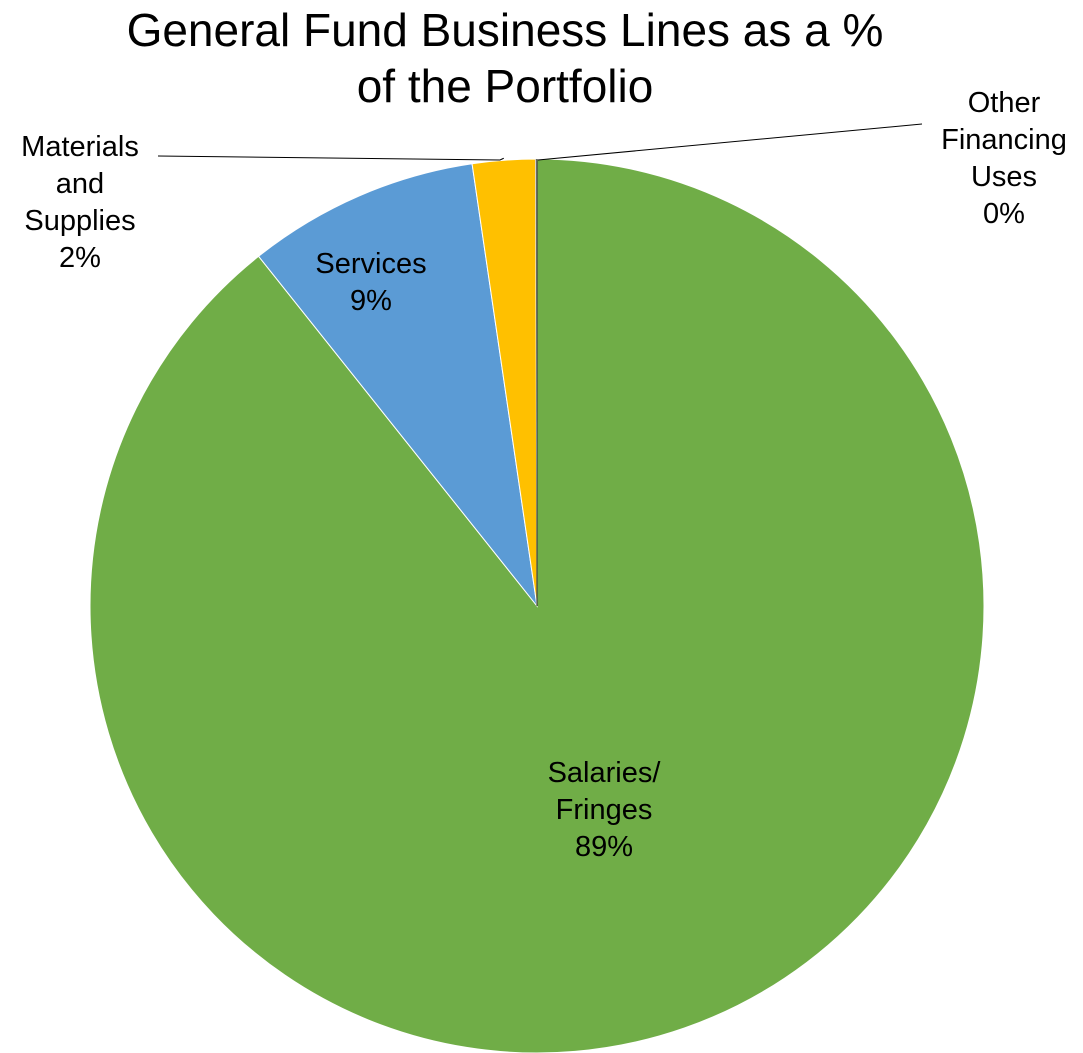  I want to click on pie-slice-materials-and-supplies, so click(504, 382).